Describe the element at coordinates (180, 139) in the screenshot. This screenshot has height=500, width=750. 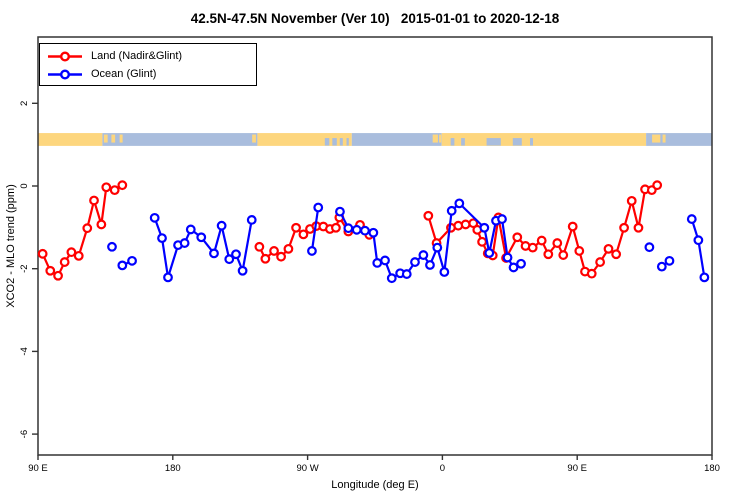
I see `strip-ocean-segment` at that location.